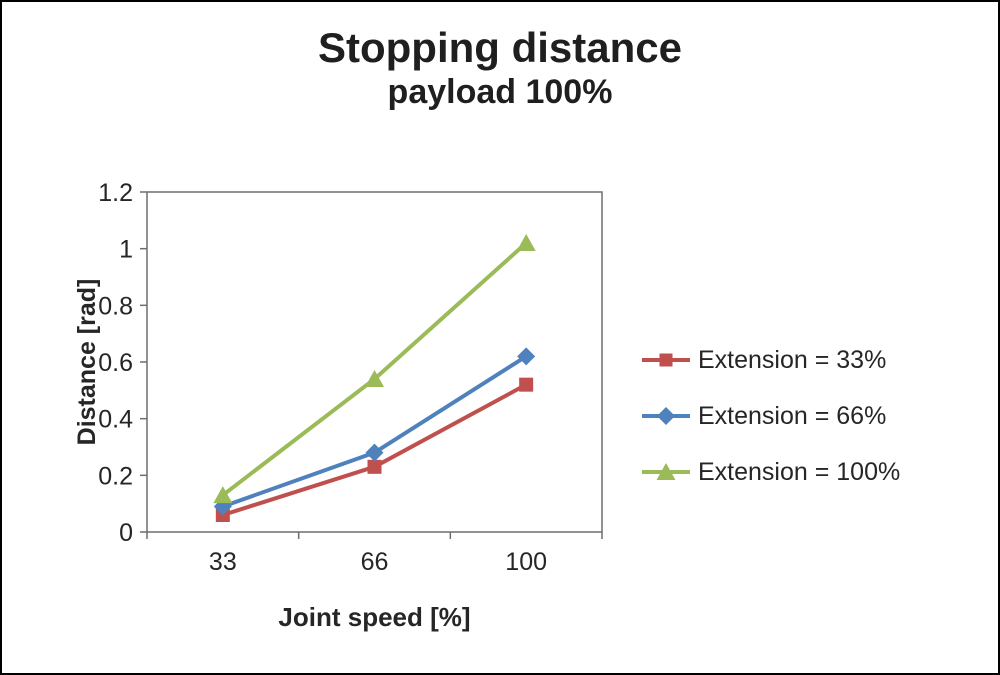 This screenshot has height=675, width=1000. What do you see at coordinates (115, 306) in the screenshot?
I see `y-tick-label: 0.8` at bounding box center [115, 306].